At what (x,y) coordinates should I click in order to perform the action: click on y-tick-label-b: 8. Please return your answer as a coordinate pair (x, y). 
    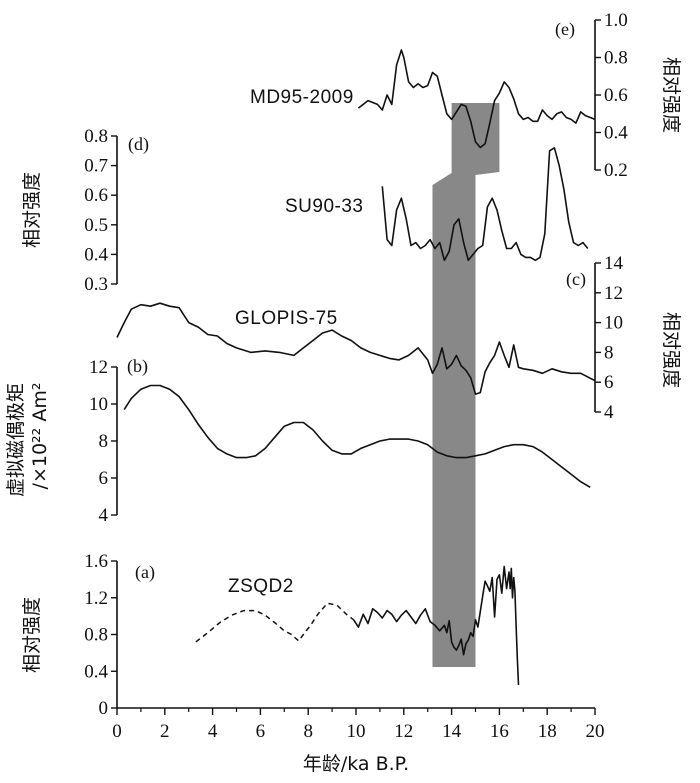
    Looking at the image, I should click on (104, 441).